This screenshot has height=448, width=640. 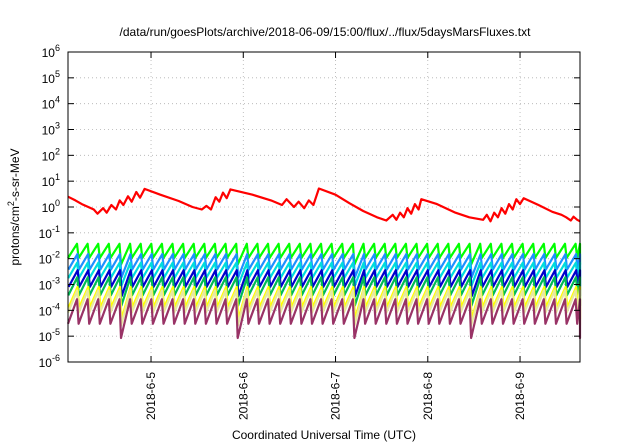 I want to click on y-tick-label: 10⁻¹, so click(x=49, y=232).